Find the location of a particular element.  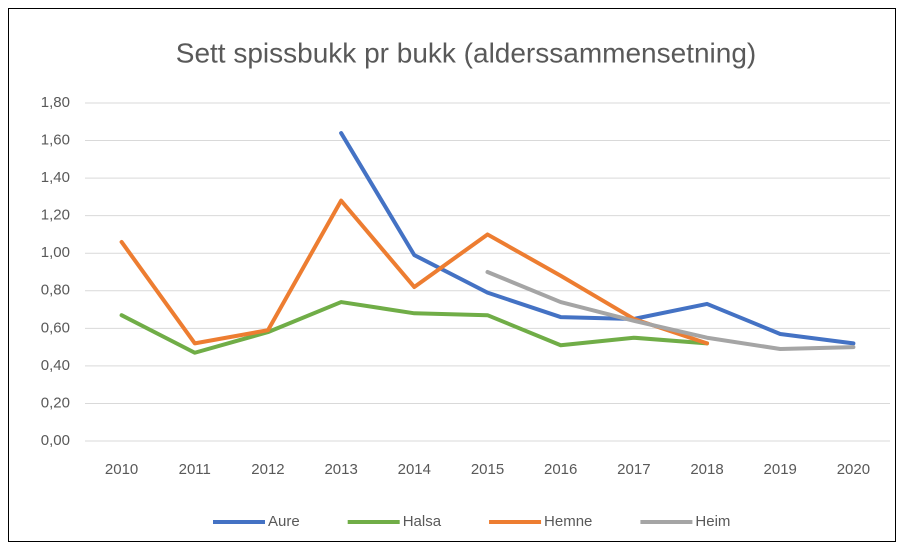

y-tick-label: 0,00 is located at coordinates (55, 440).